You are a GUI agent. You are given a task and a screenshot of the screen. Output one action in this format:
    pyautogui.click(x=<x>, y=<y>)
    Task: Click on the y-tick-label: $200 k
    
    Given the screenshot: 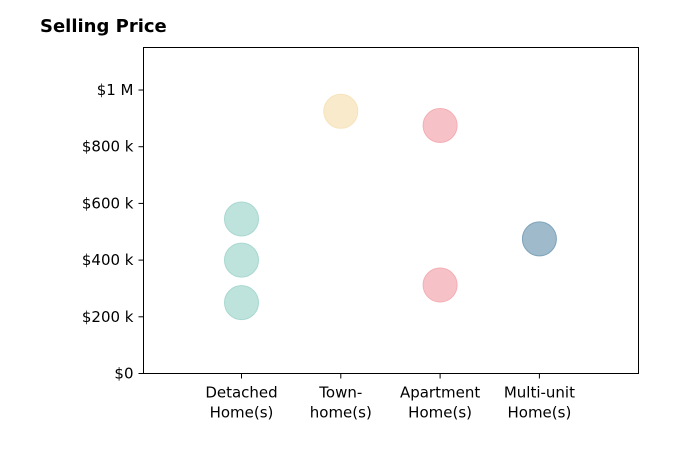 What is the action you would take?
    pyautogui.click(x=108, y=317)
    